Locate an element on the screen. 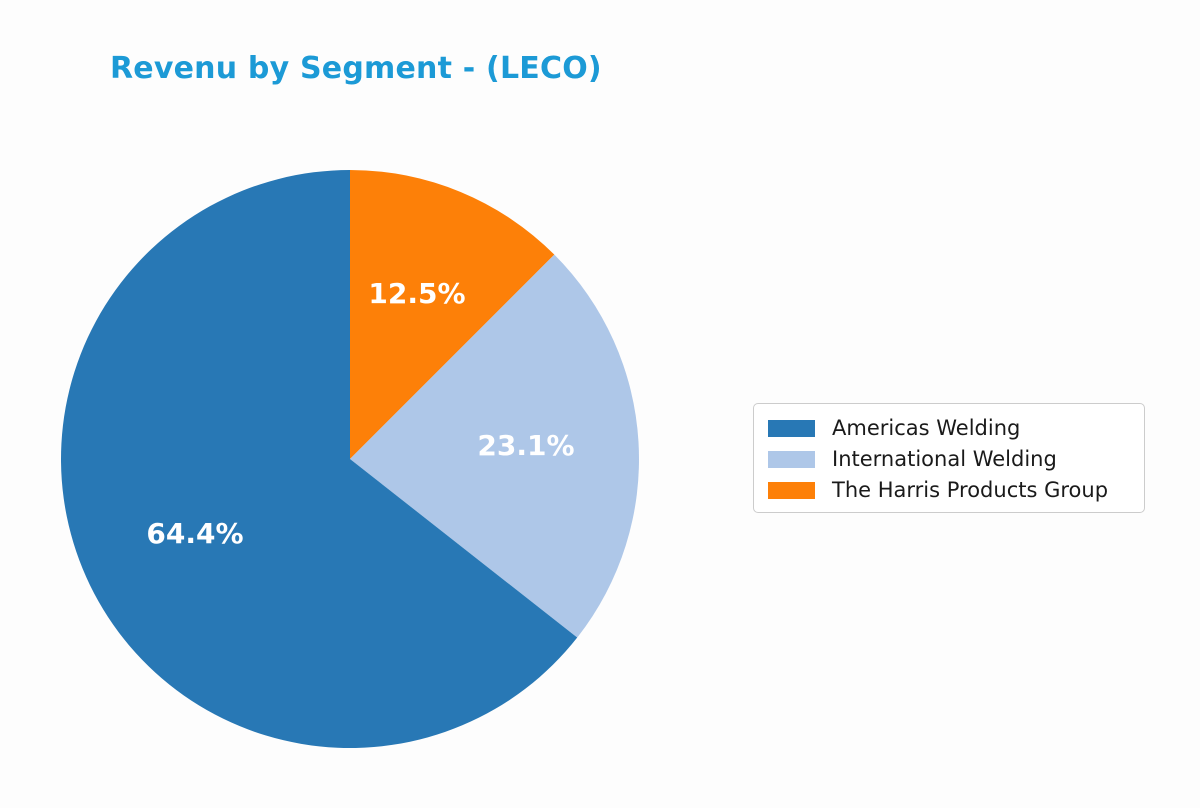 This screenshot has width=1200, height=808. legend-item-international-welding: International Welding is located at coordinates (950, 459).